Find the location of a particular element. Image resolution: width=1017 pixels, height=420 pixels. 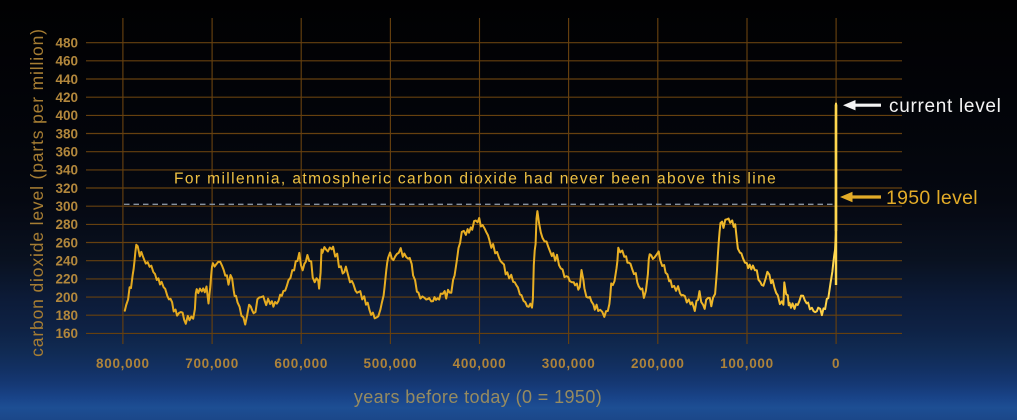

svg-text: 400 is located at coordinates (66, 115).